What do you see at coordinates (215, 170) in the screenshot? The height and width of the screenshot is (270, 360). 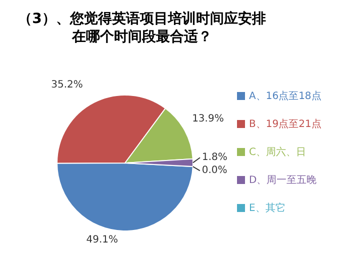 I see `text: 0.0%` at bounding box center [215, 170].